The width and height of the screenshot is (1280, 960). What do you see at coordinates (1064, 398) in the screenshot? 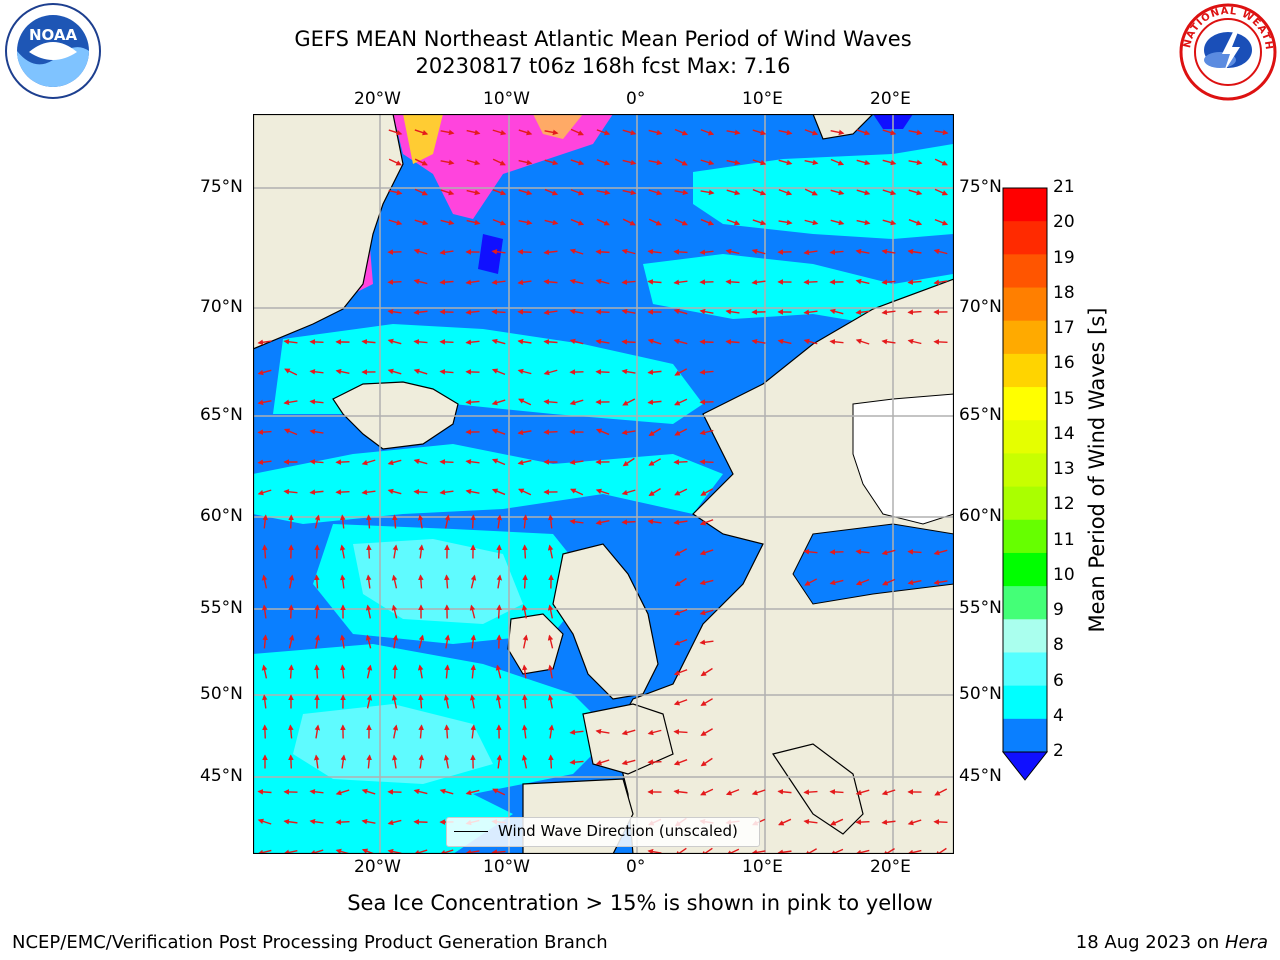
I see `colorbar-tick-label: 15` at bounding box center [1064, 398].